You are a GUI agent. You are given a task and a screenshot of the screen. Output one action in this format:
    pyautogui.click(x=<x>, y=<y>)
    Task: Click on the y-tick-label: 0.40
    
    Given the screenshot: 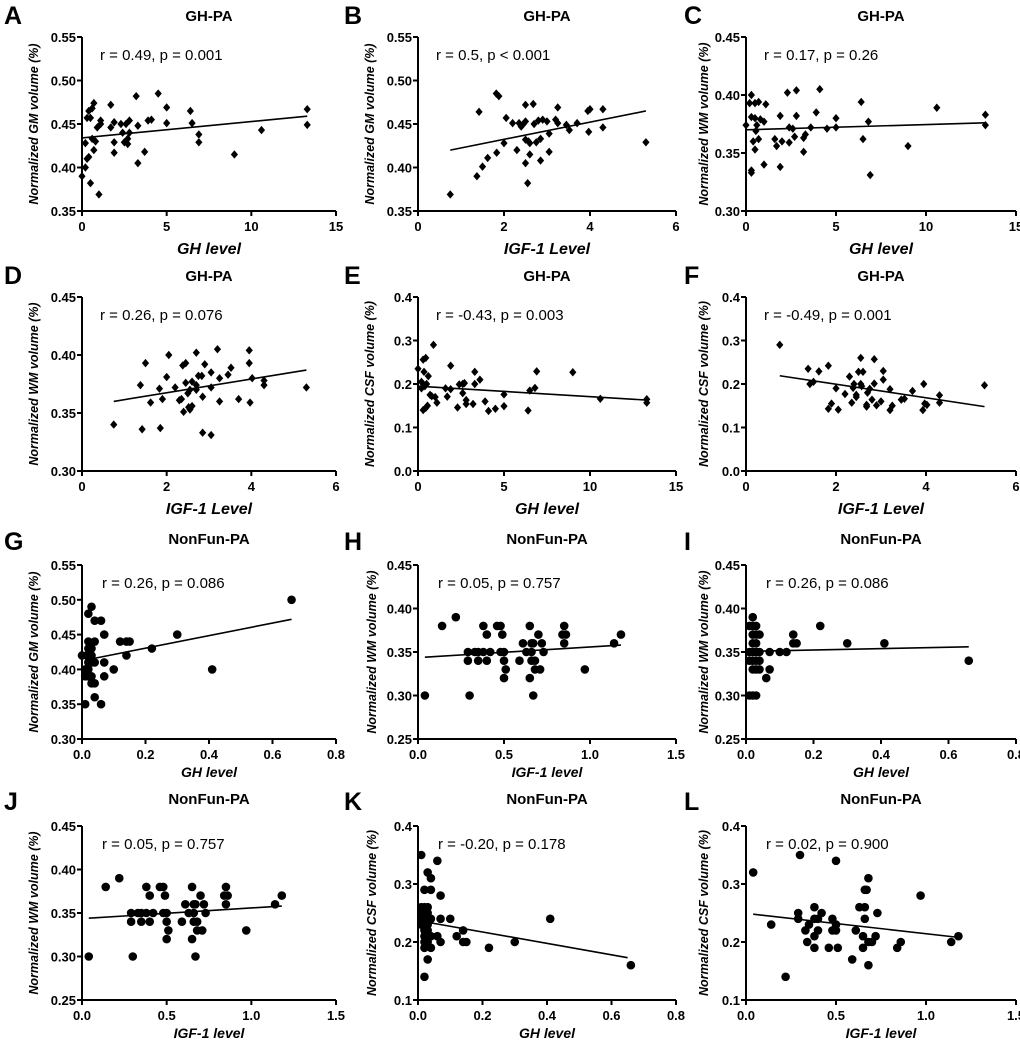 What is the action you would take?
    pyautogui.click(x=399, y=168)
    